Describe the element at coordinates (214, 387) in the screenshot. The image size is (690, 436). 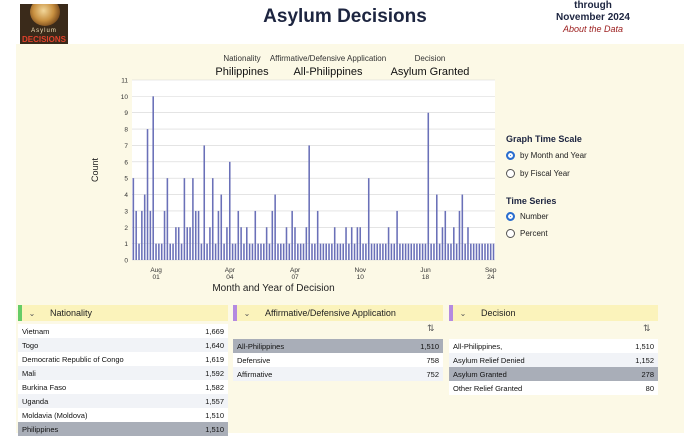
I see `row-value: 1,582` at that location.